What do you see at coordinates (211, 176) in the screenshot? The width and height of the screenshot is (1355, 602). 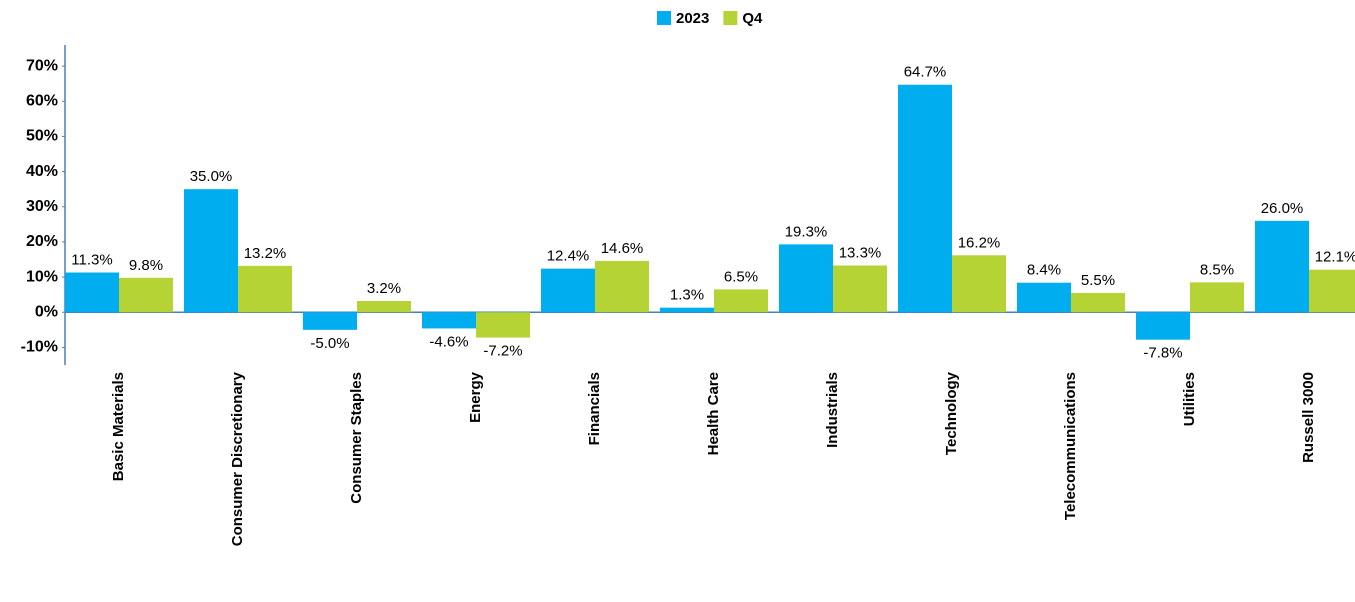 I see `data-label: 35.0%` at bounding box center [211, 176].